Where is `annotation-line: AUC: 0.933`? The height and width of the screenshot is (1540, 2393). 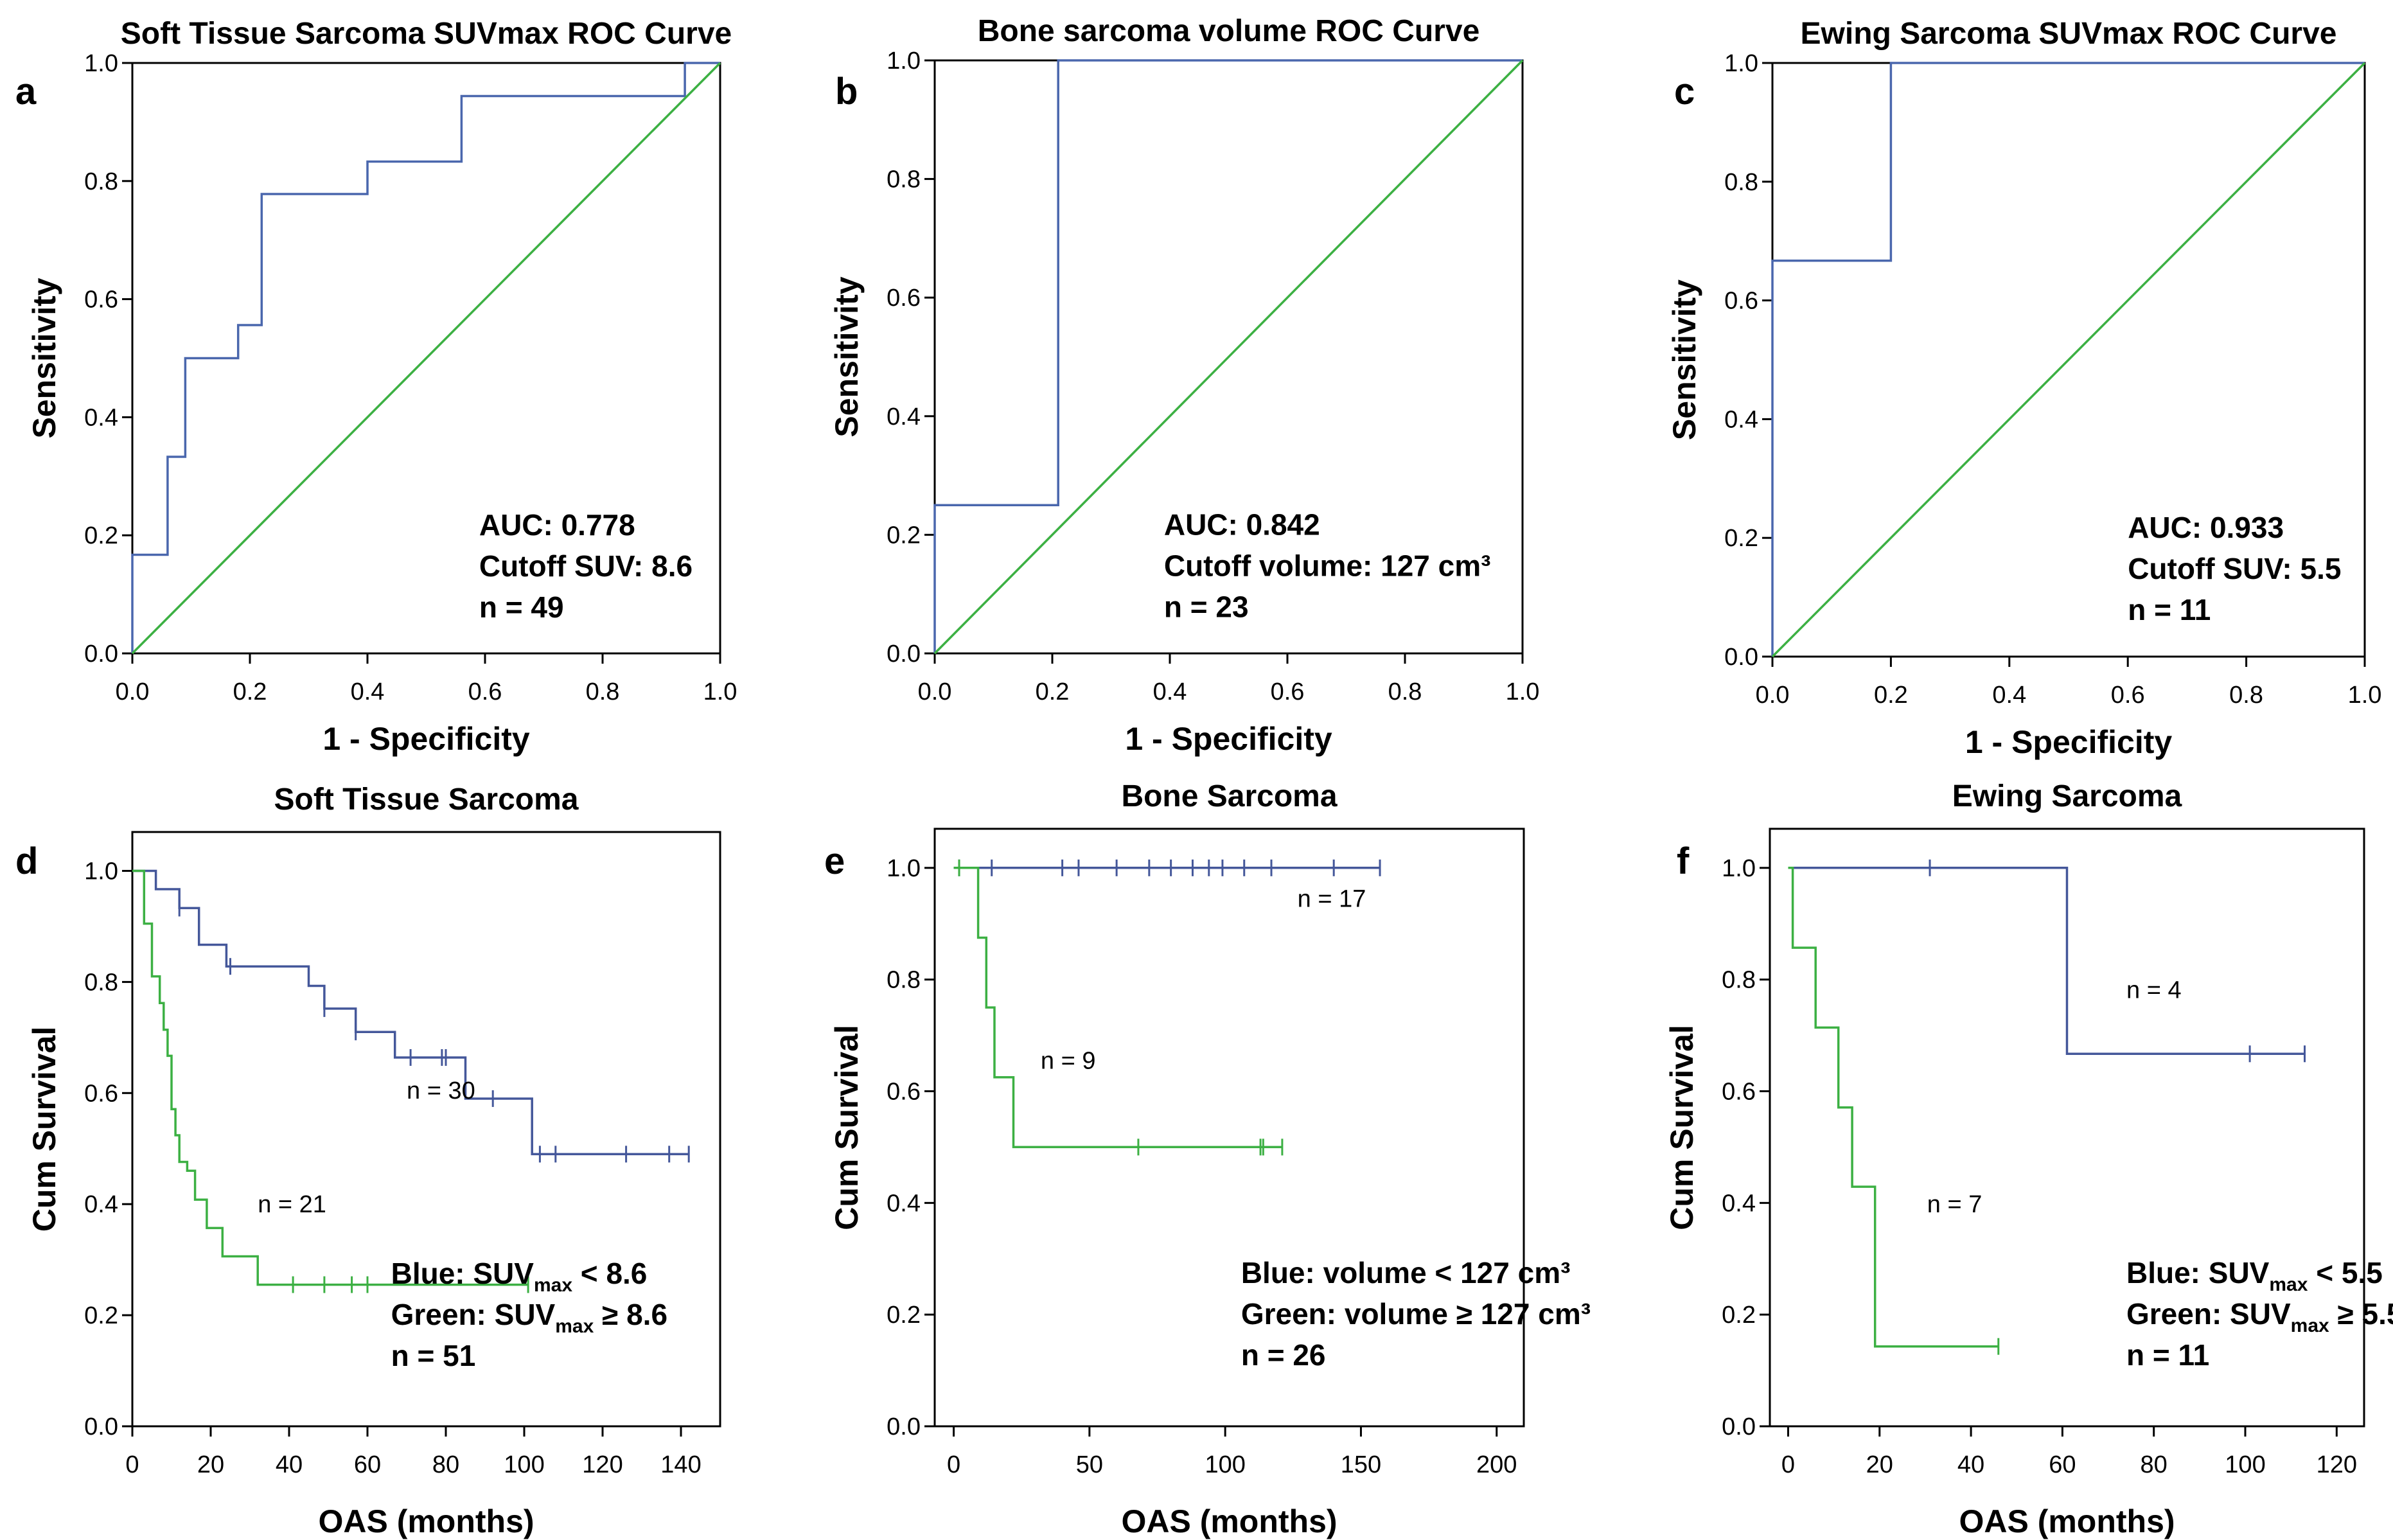
annotation-line: AUC: 0.933 is located at coordinates (2206, 528).